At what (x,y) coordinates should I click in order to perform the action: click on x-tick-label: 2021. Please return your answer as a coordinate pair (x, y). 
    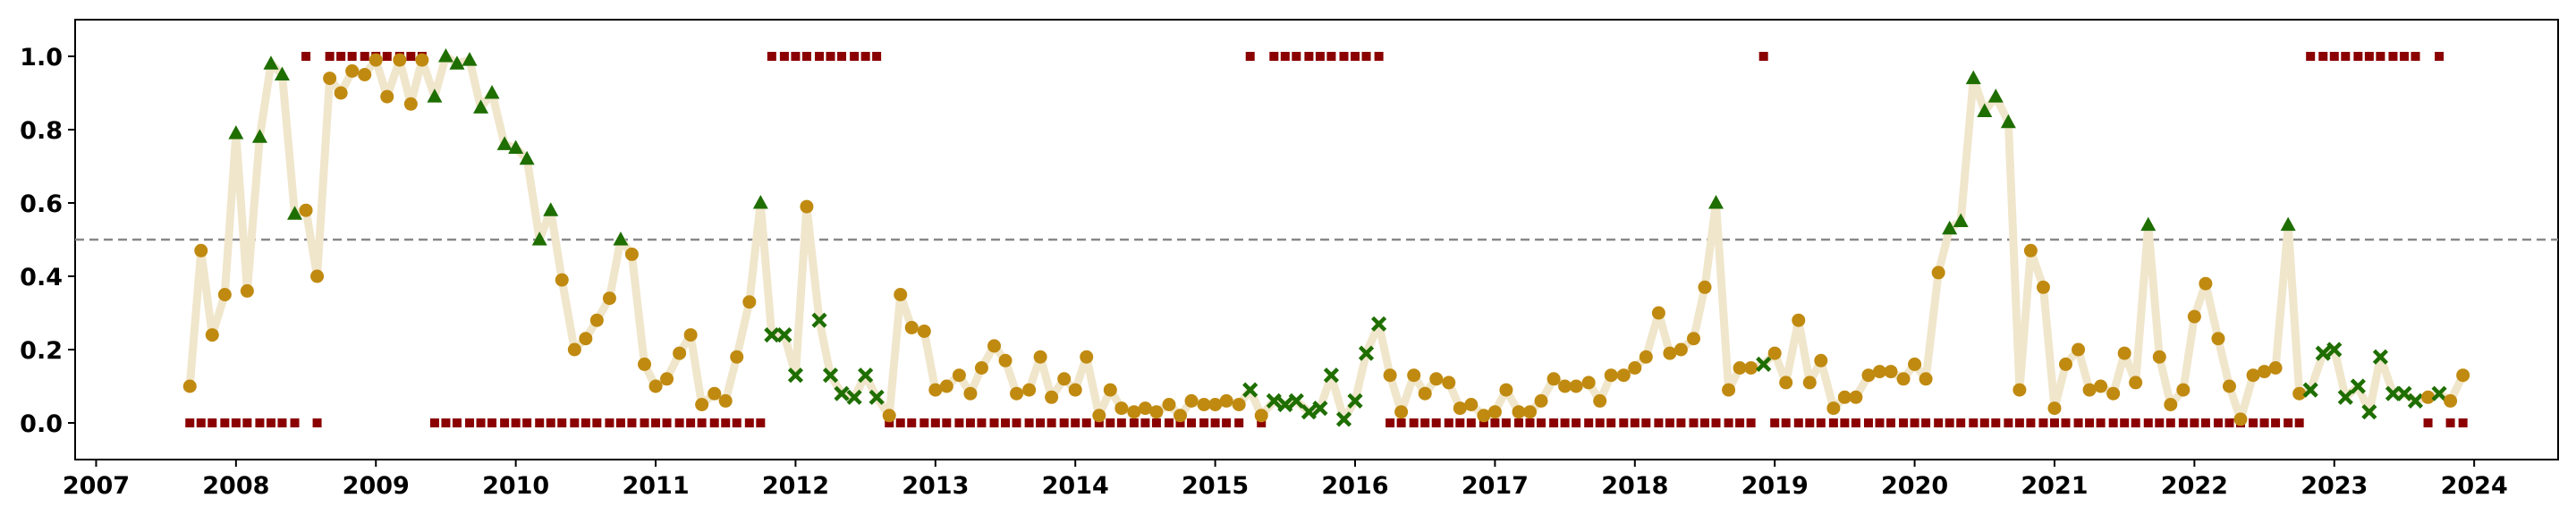
    Looking at the image, I should click on (2054, 486).